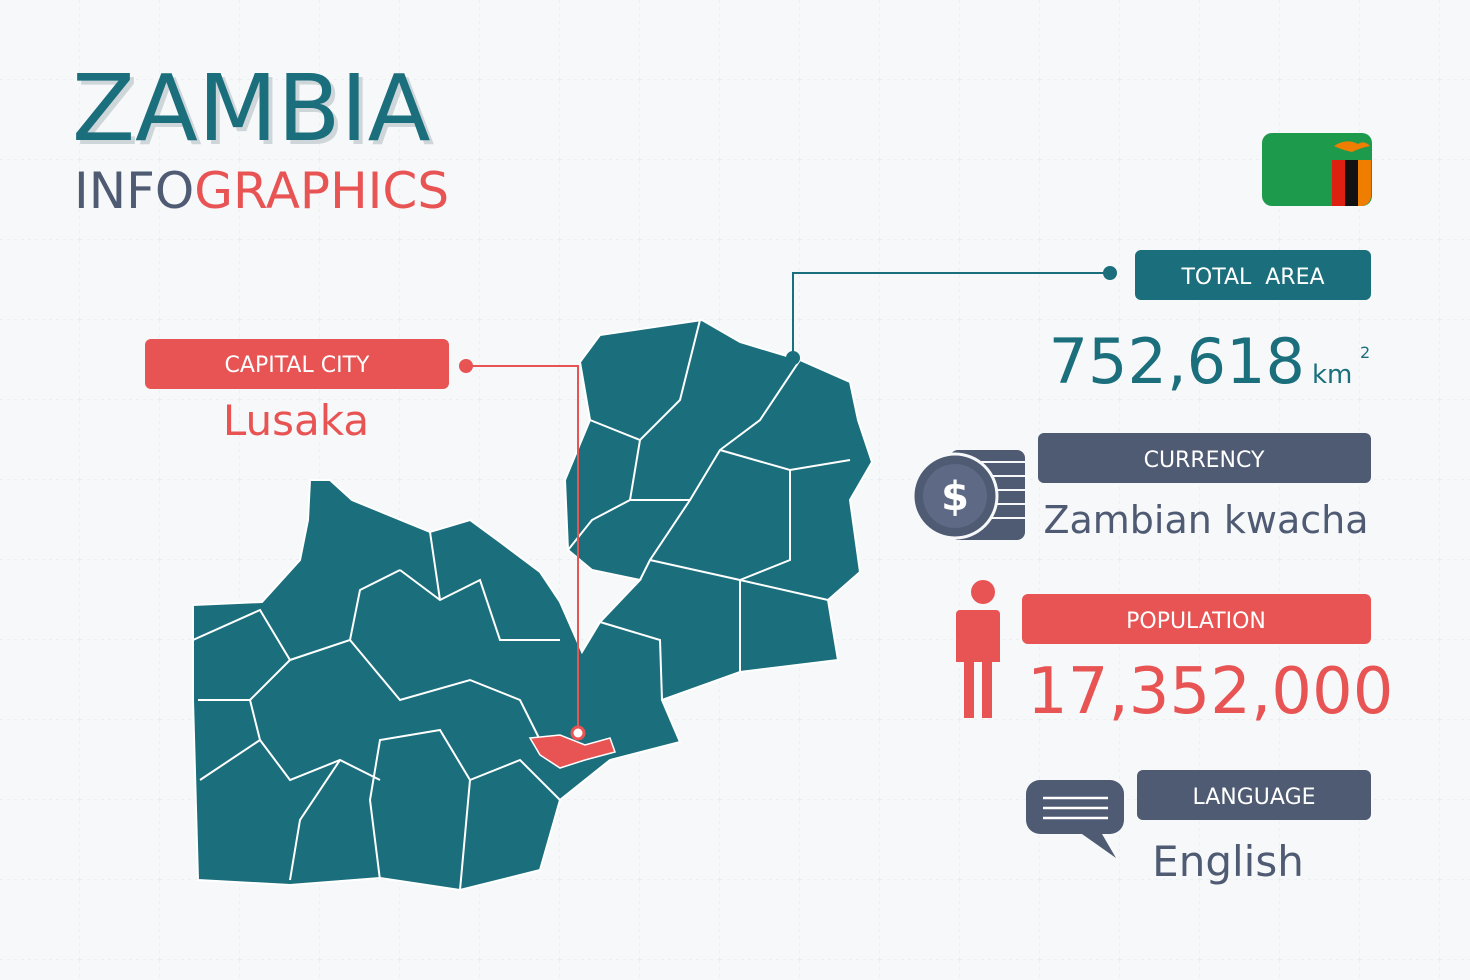 The height and width of the screenshot is (980, 1470). I want to click on population-label-box, so click(1196, 619).